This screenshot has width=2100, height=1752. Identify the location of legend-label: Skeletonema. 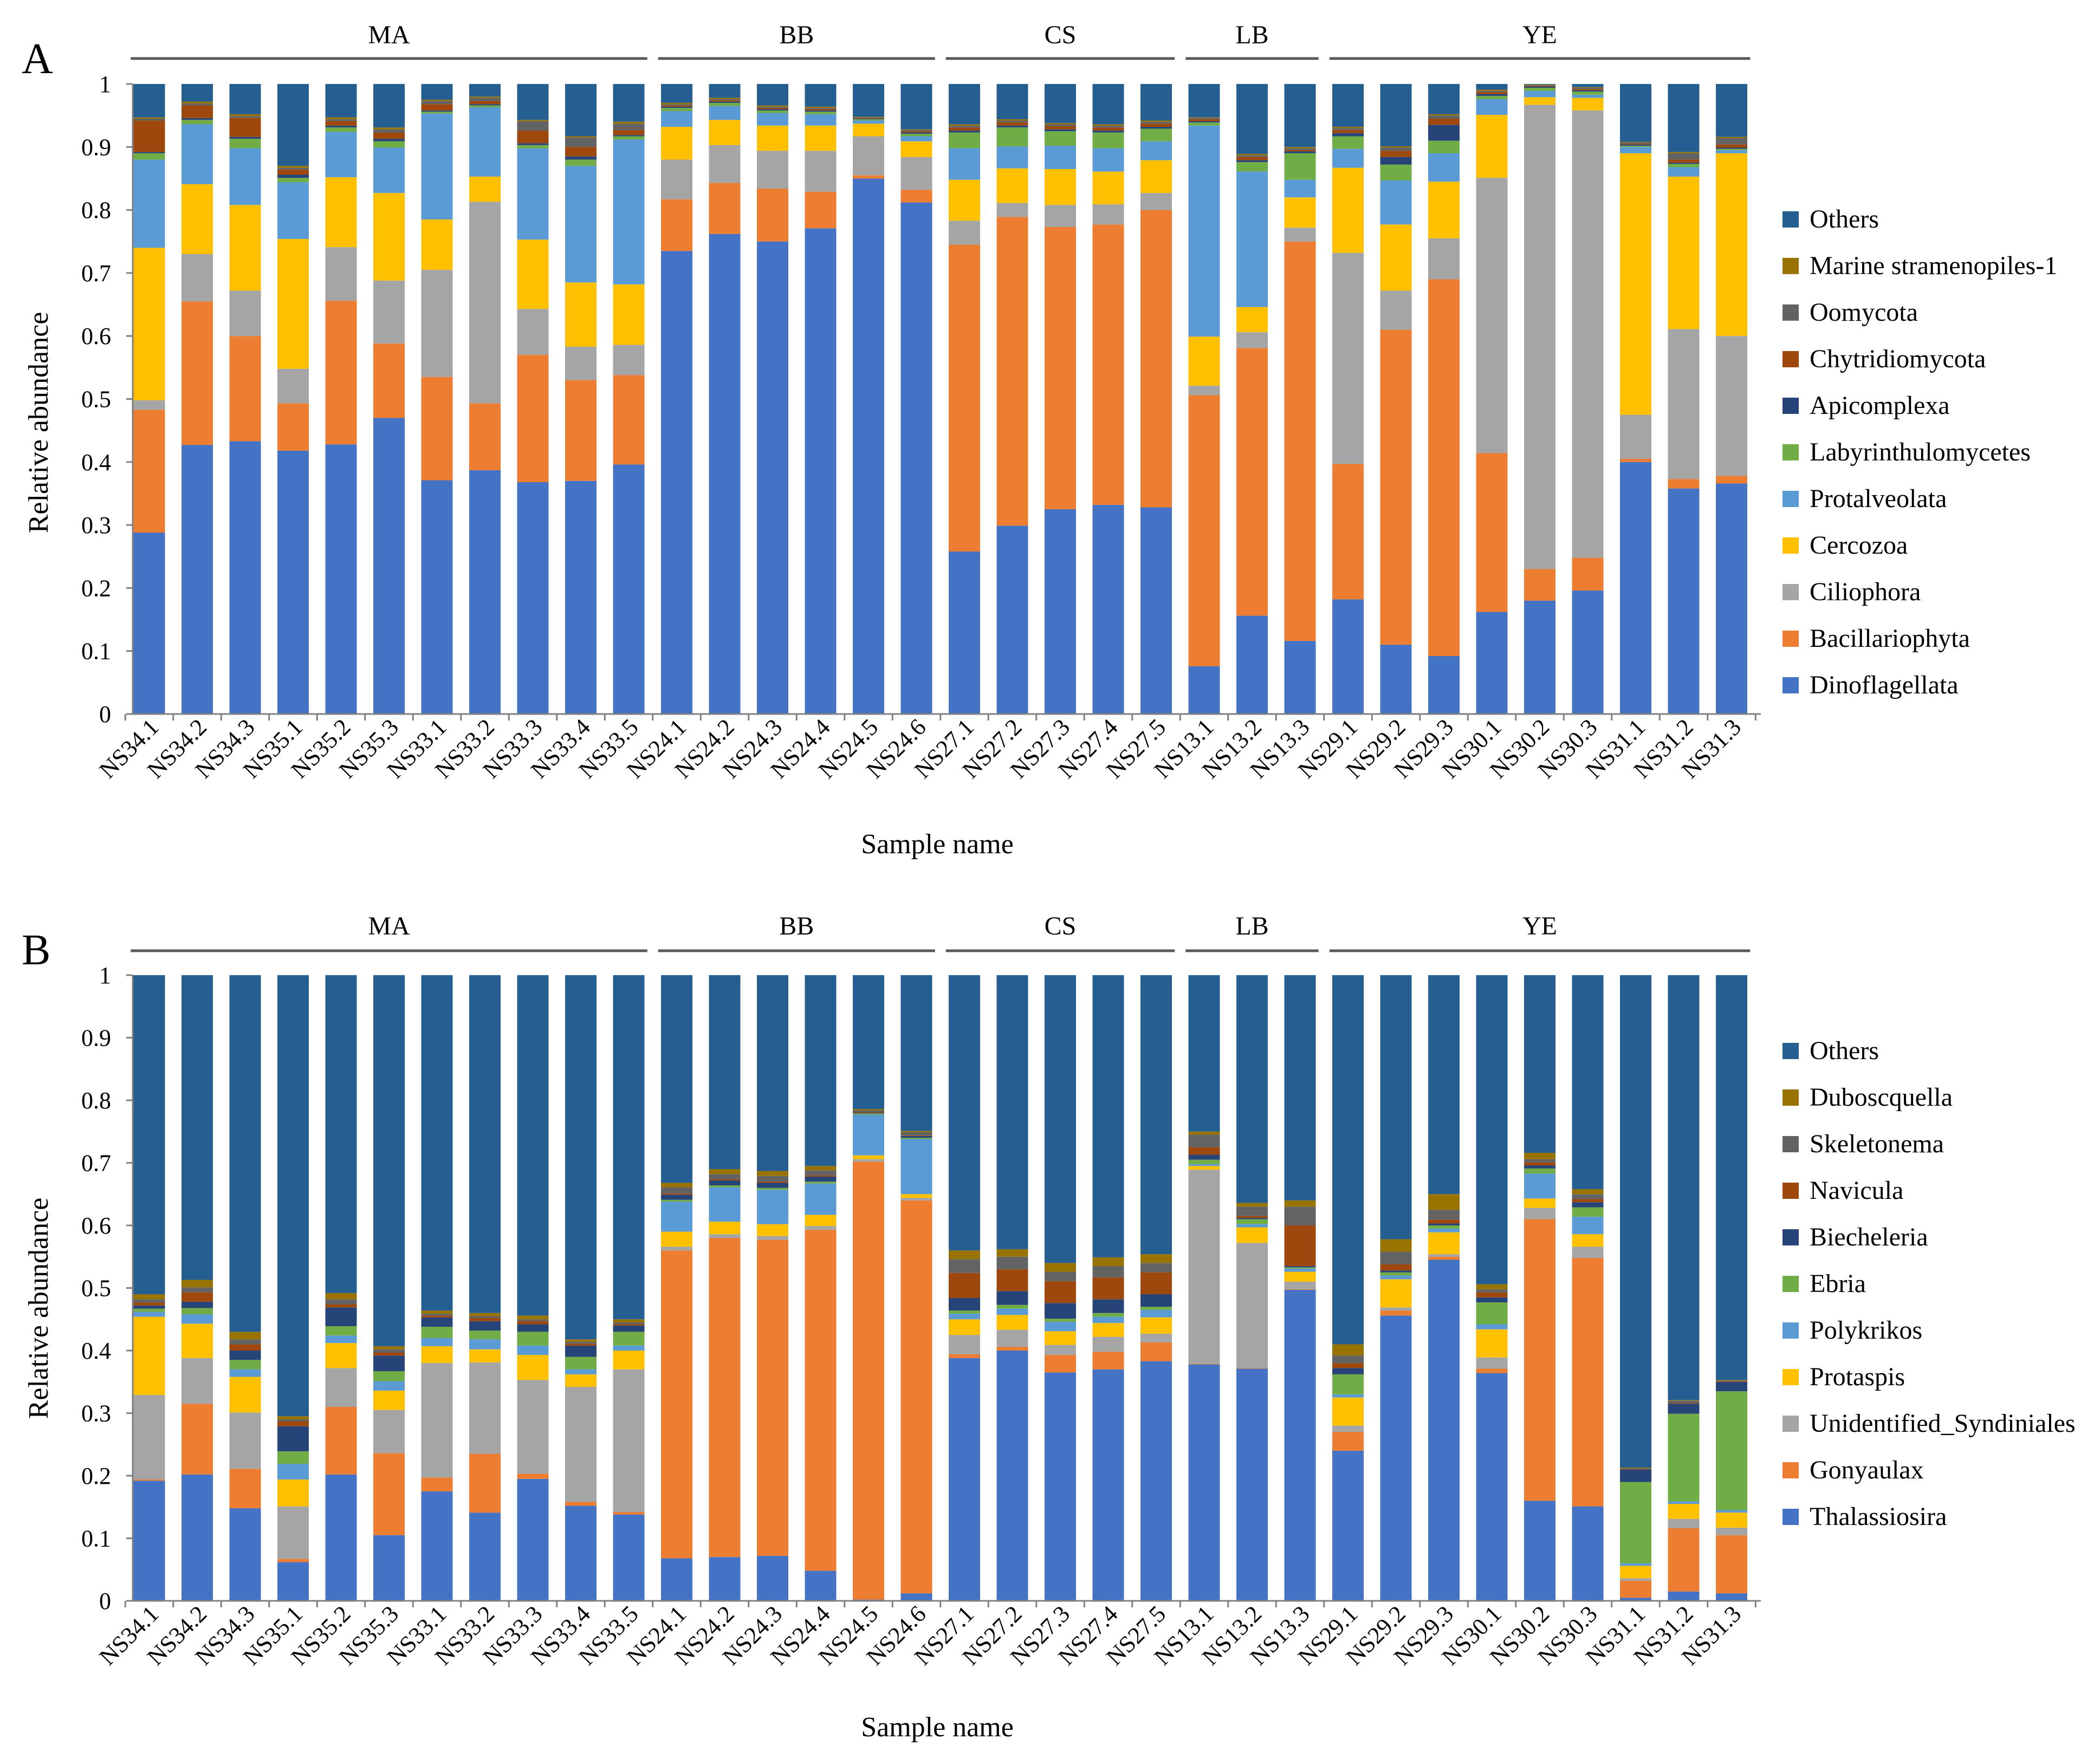
(1877, 1144).